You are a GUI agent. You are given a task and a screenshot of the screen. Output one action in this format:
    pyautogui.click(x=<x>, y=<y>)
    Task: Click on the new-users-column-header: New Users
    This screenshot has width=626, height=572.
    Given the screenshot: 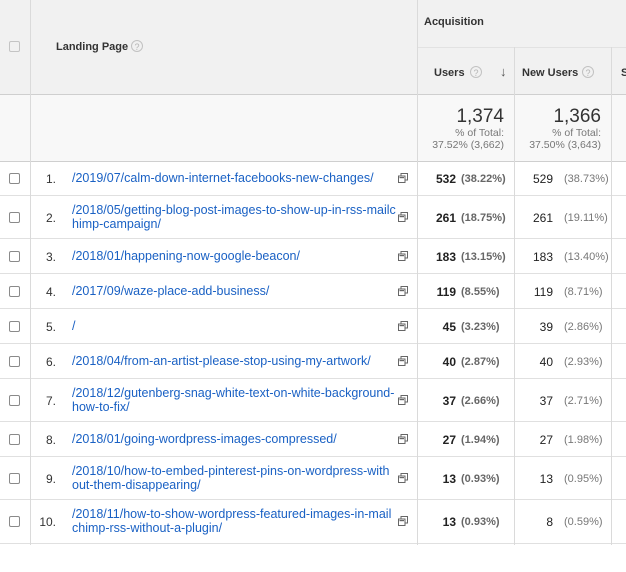 What is the action you would take?
    pyautogui.click(x=550, y=73)
    